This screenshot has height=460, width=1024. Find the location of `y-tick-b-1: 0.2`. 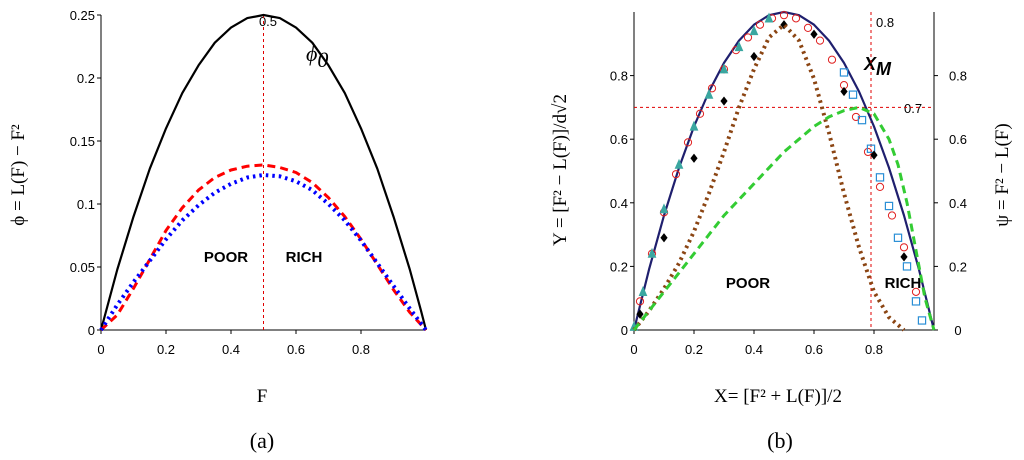

y-tick-b-1: 0.2 is located at coordinates (619, 266).